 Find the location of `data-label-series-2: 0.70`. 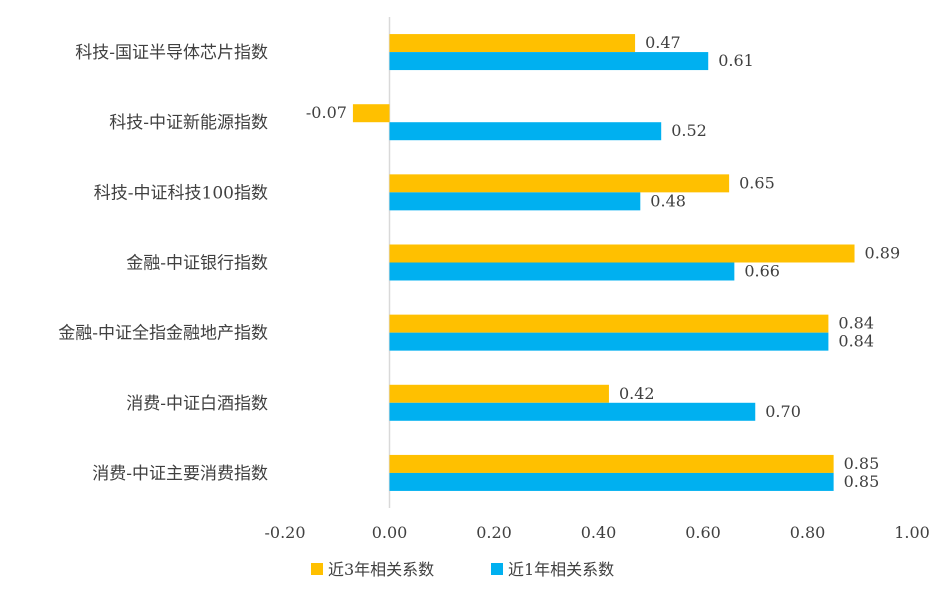

data-label-series-2: 0.70 is located at coordinates (783, 411).